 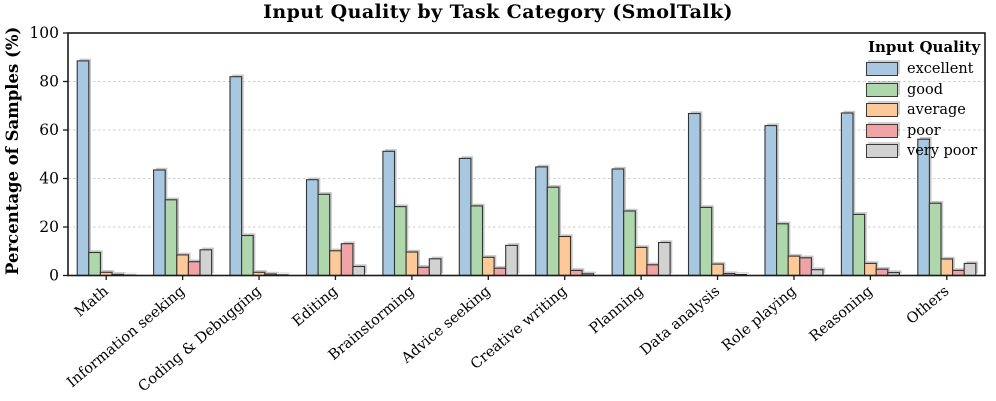 What do you see at coordinates (970, 269) in the screenshot?
I see `bar-others-very-poor` at bounding box center [970, 269].